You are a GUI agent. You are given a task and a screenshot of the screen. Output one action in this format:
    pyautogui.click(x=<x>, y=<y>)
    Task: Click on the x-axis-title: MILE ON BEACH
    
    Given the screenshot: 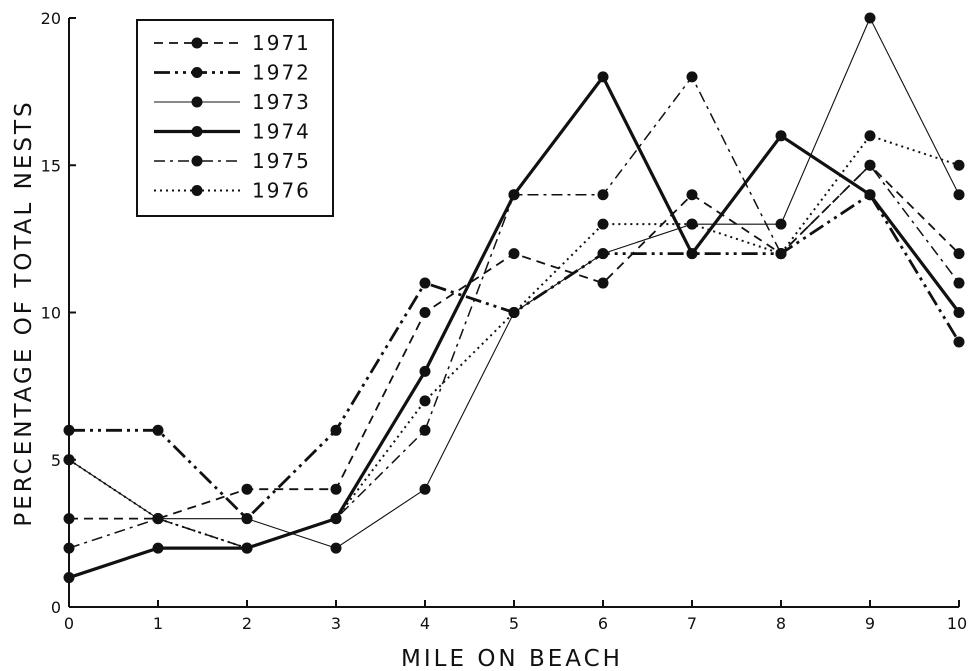 What is the action you would take?
    pyautogui.click(x=512, y=658)
    